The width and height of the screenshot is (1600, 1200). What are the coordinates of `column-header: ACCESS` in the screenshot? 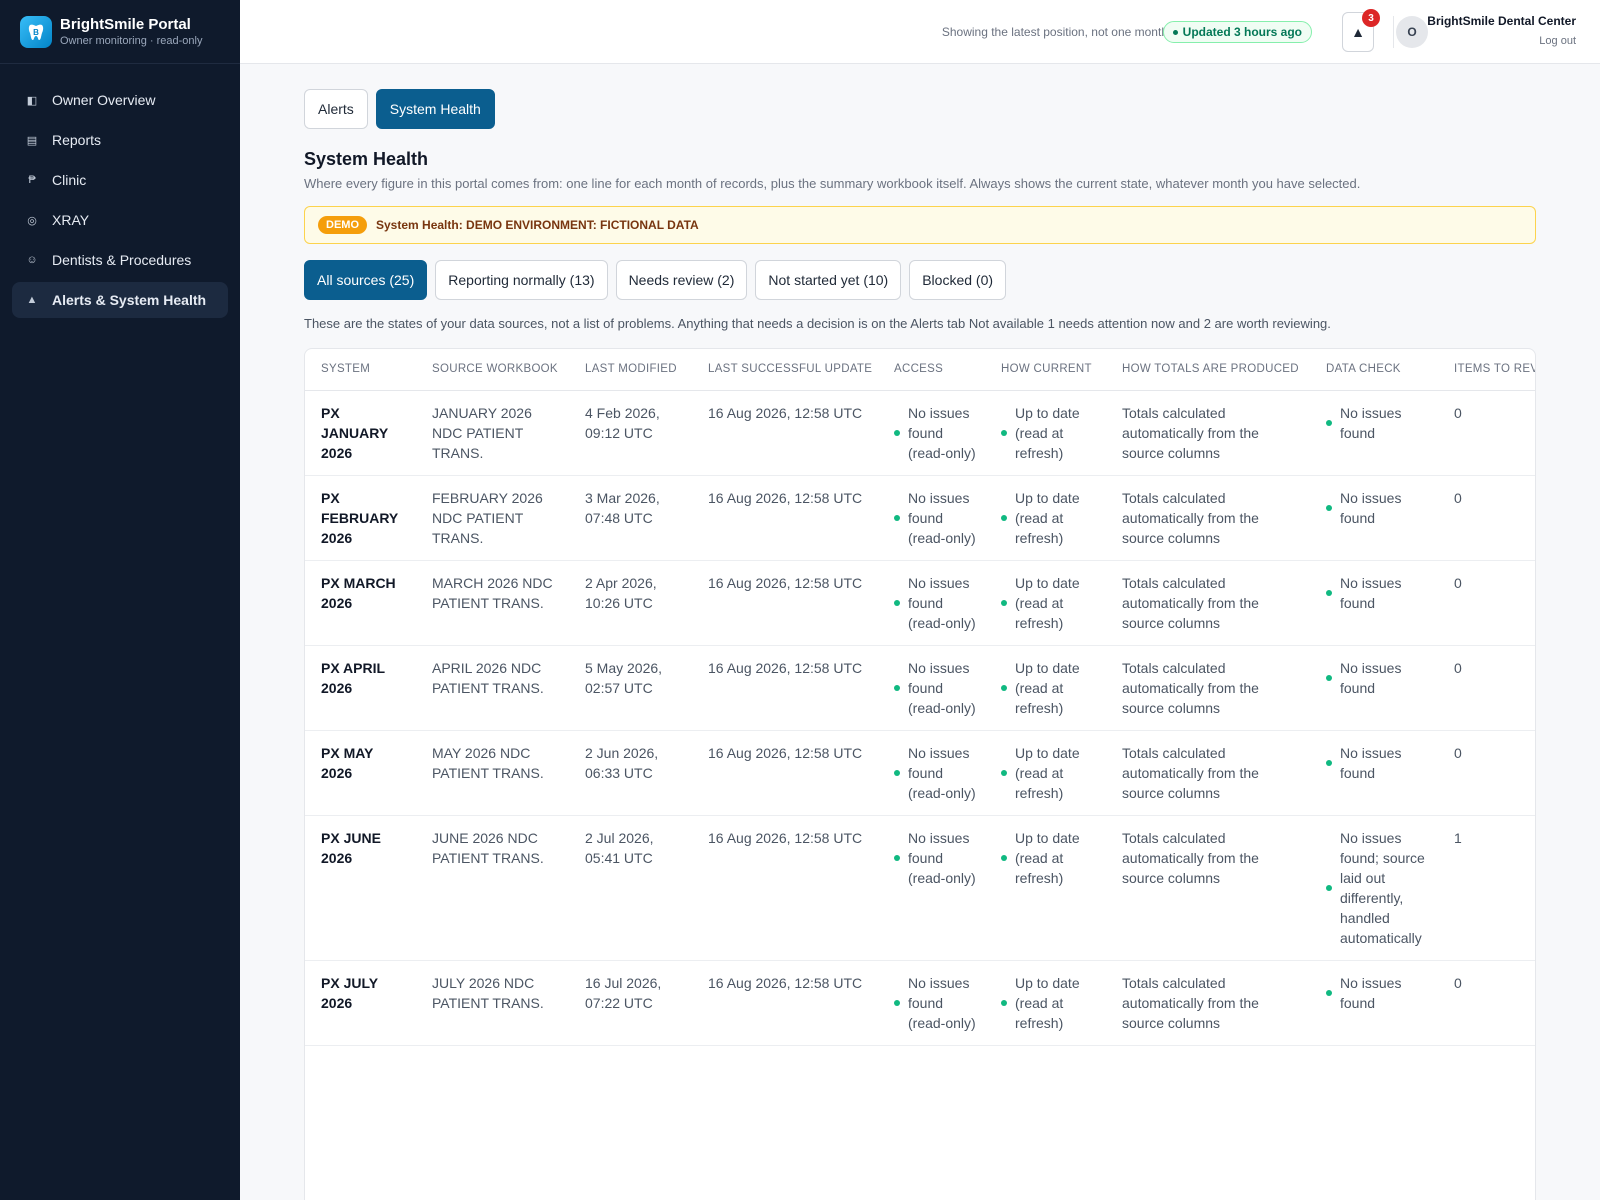 It's located at (931, 370).